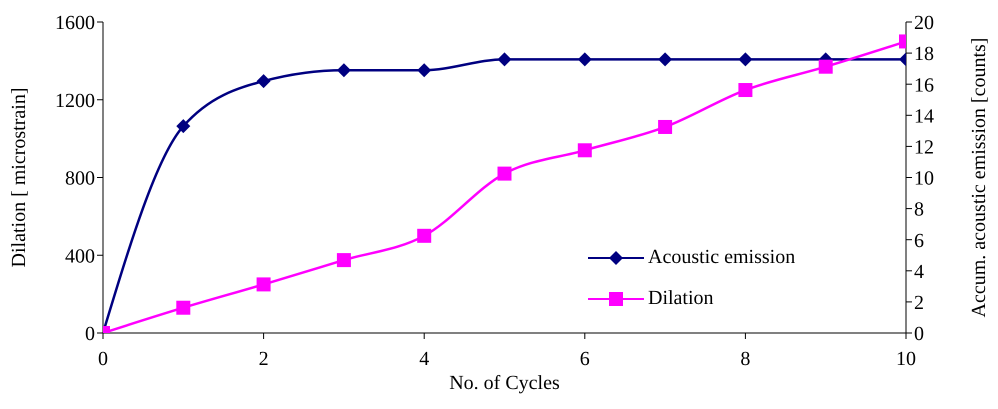 The image size is (998, 409). What do you see at coordinates (585, 359) in the screenshot?
I see `x-tick-label: 6` at bounding box center [585, 359].